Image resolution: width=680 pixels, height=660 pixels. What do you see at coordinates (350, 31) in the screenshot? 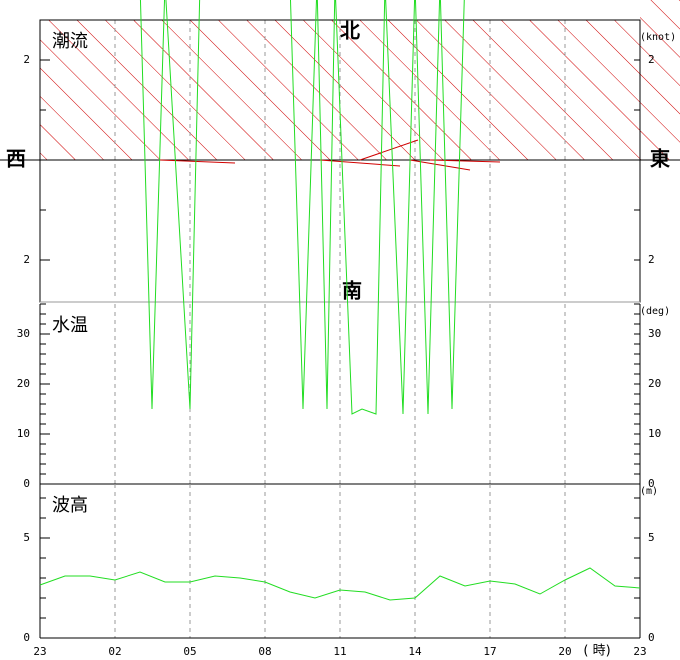
I see `compass-north: 北` at bounding box center [350, 31].